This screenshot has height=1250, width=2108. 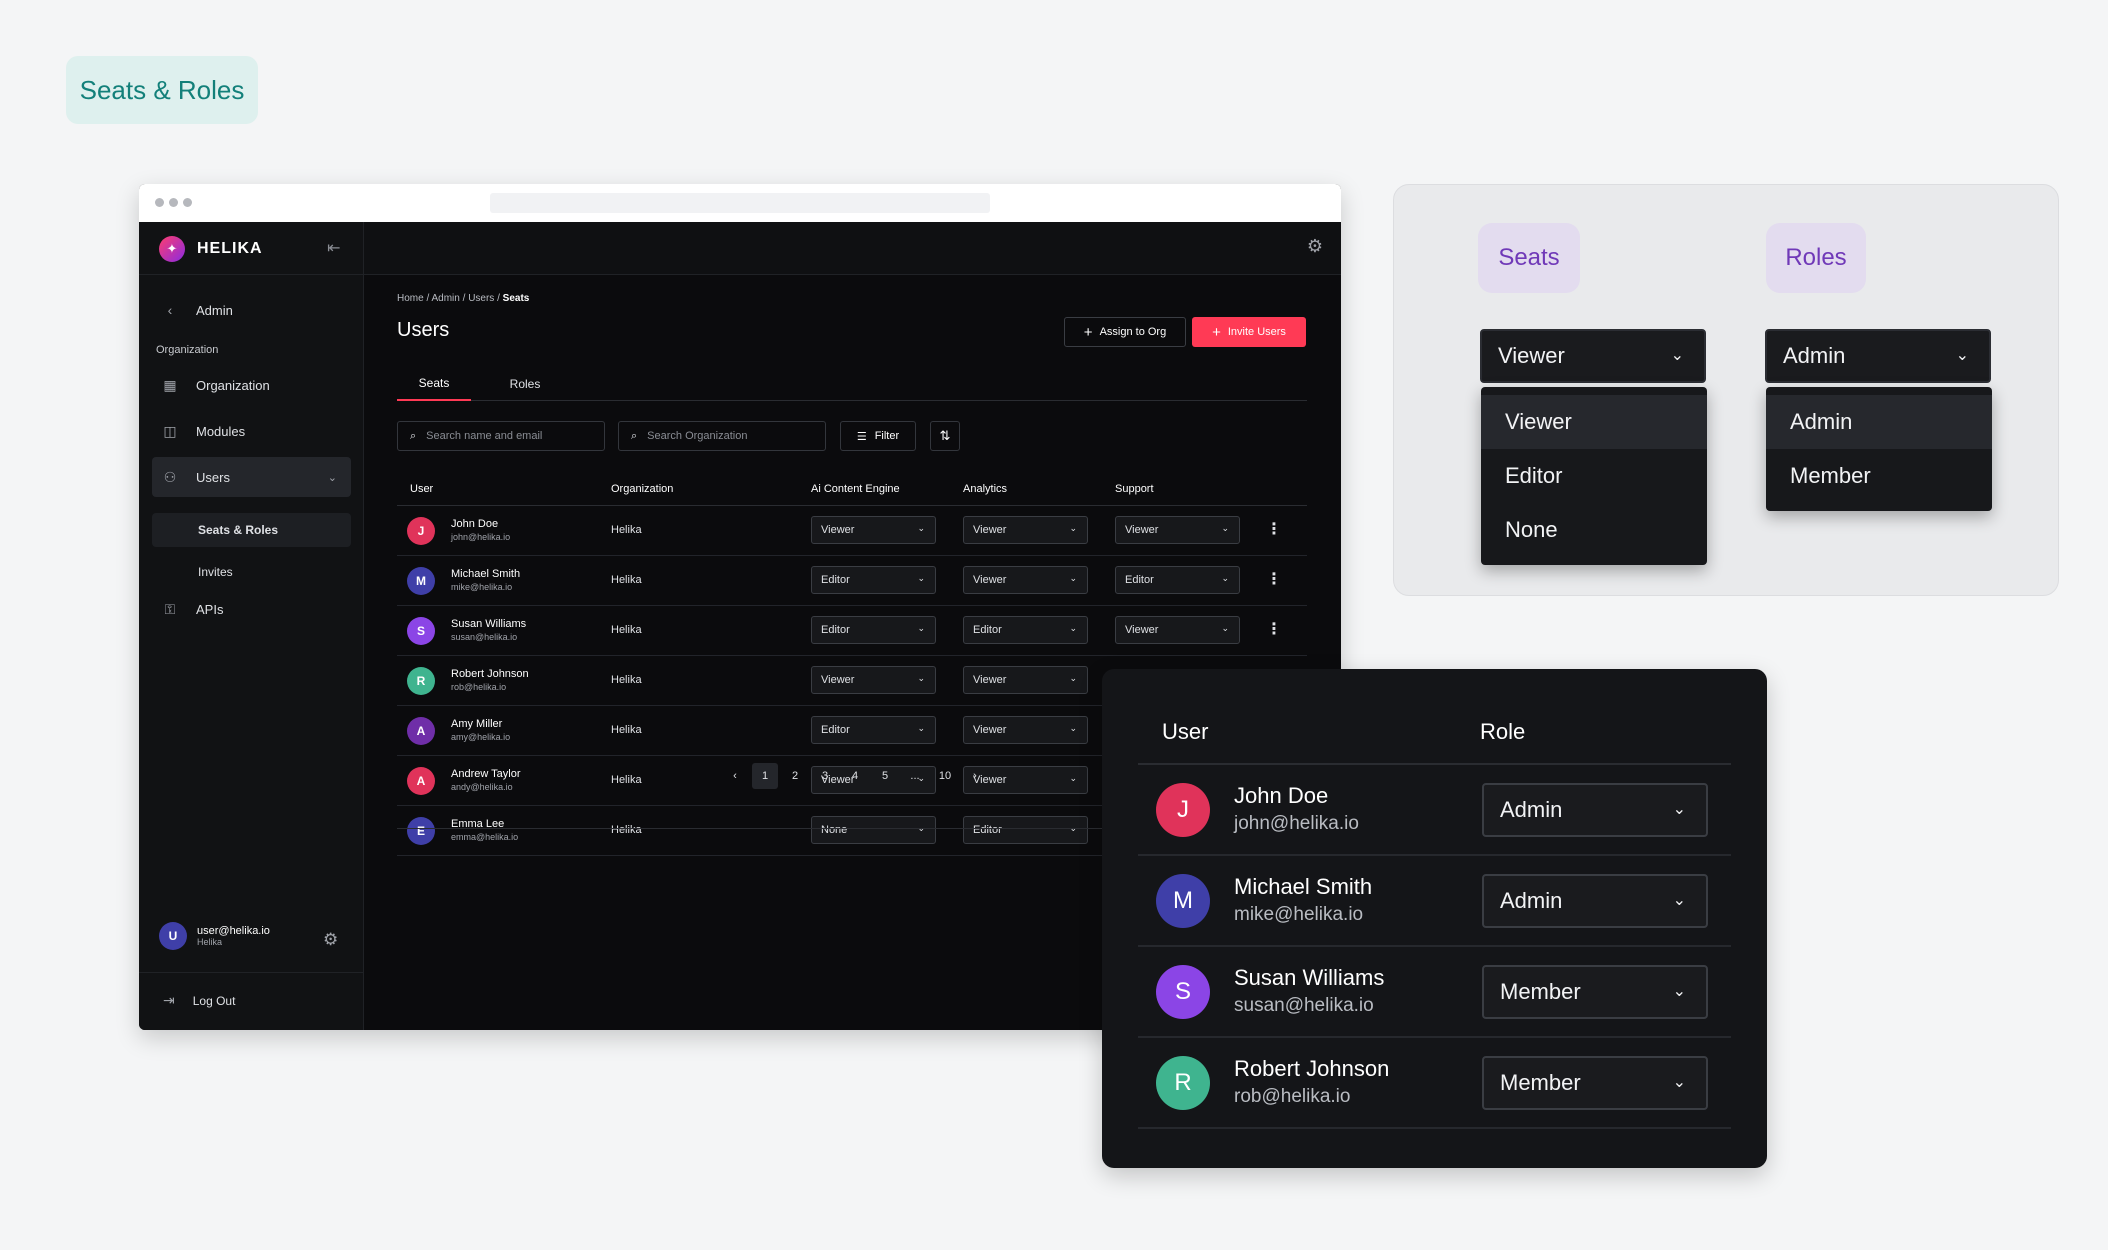 What do you see at coordinates (410, 298) in the screenshot?
I see `breadcrumb-home: Home` at bounding box center [410, 298].